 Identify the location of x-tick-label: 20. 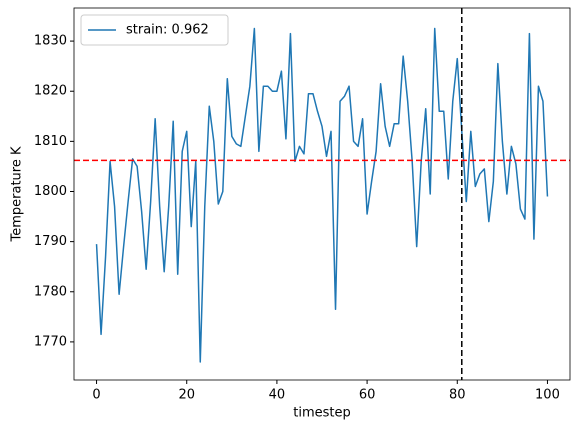
(186, 395).